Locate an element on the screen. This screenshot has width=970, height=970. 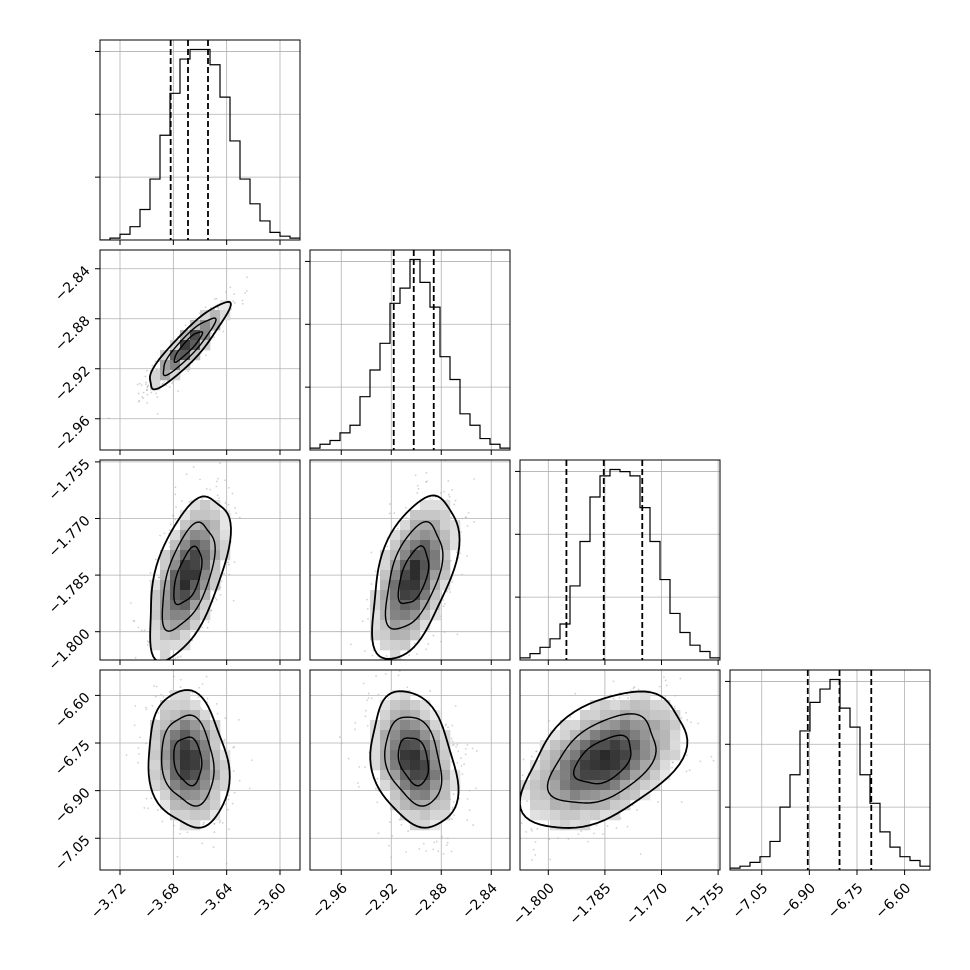
xtick-label-p3-2: −6.75 is located at coordinates (846, 901).